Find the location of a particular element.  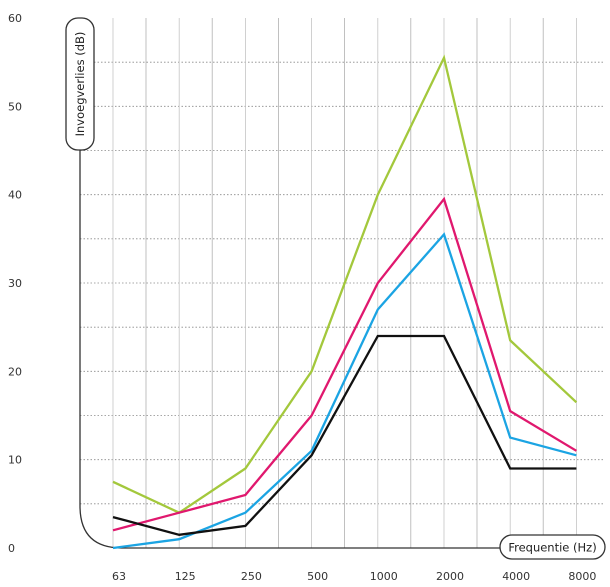

x-tick-labels: 63 125 250 500 1000 2000 4000 8000 is located at coordinates (354, 576).